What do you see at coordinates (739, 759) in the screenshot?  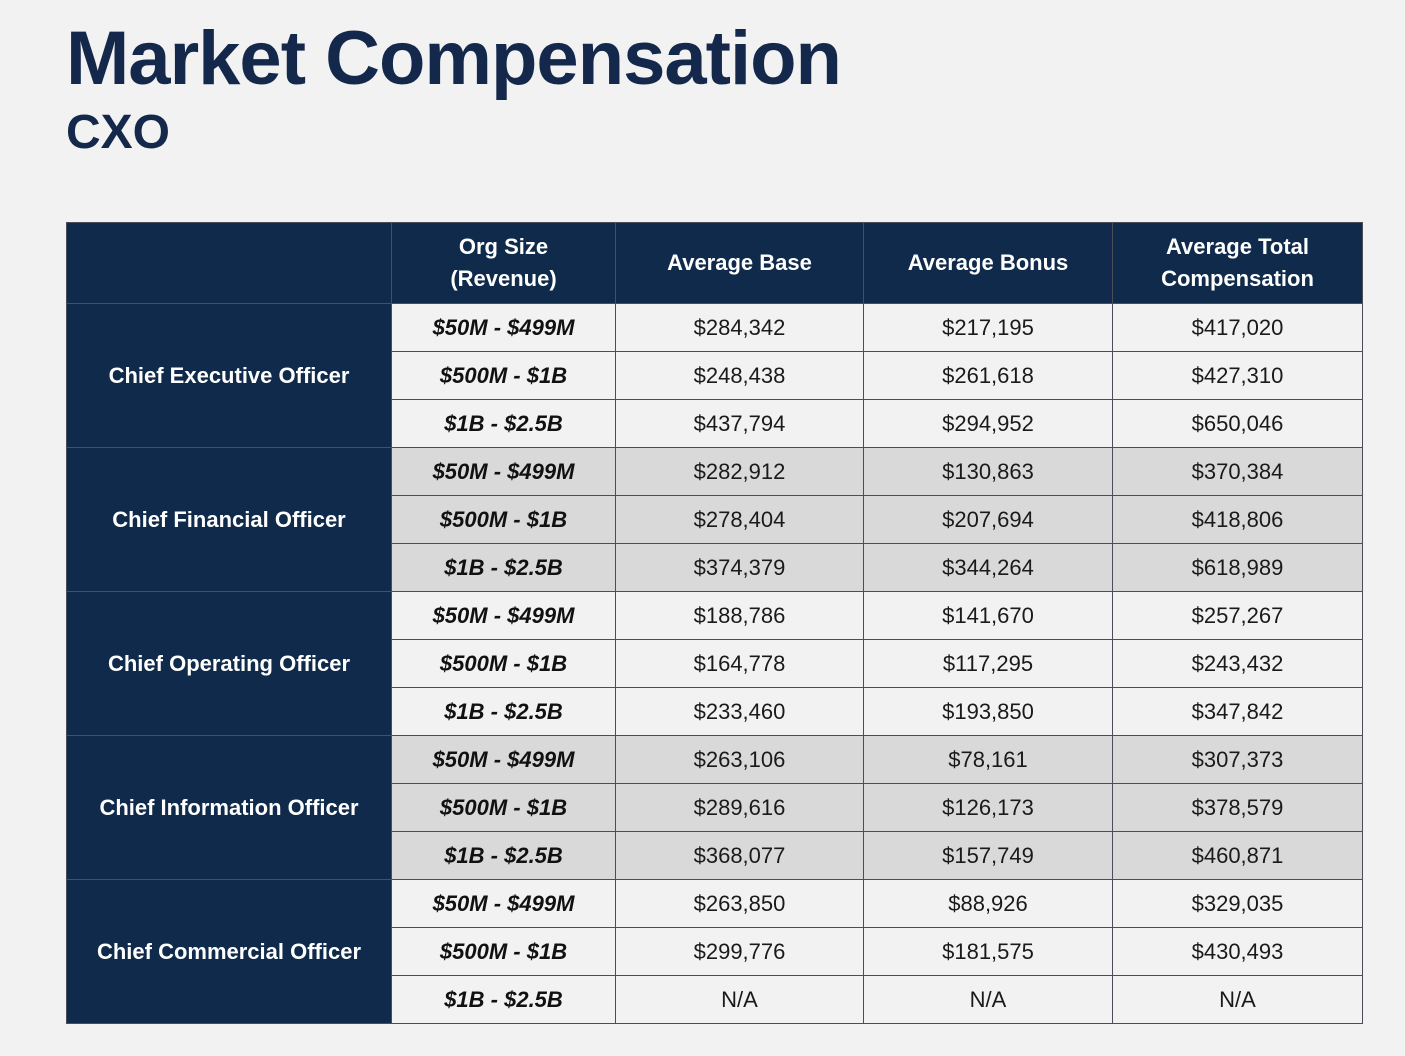 I see `average-base-cell: $263,106` at bounding box center [739, 759].